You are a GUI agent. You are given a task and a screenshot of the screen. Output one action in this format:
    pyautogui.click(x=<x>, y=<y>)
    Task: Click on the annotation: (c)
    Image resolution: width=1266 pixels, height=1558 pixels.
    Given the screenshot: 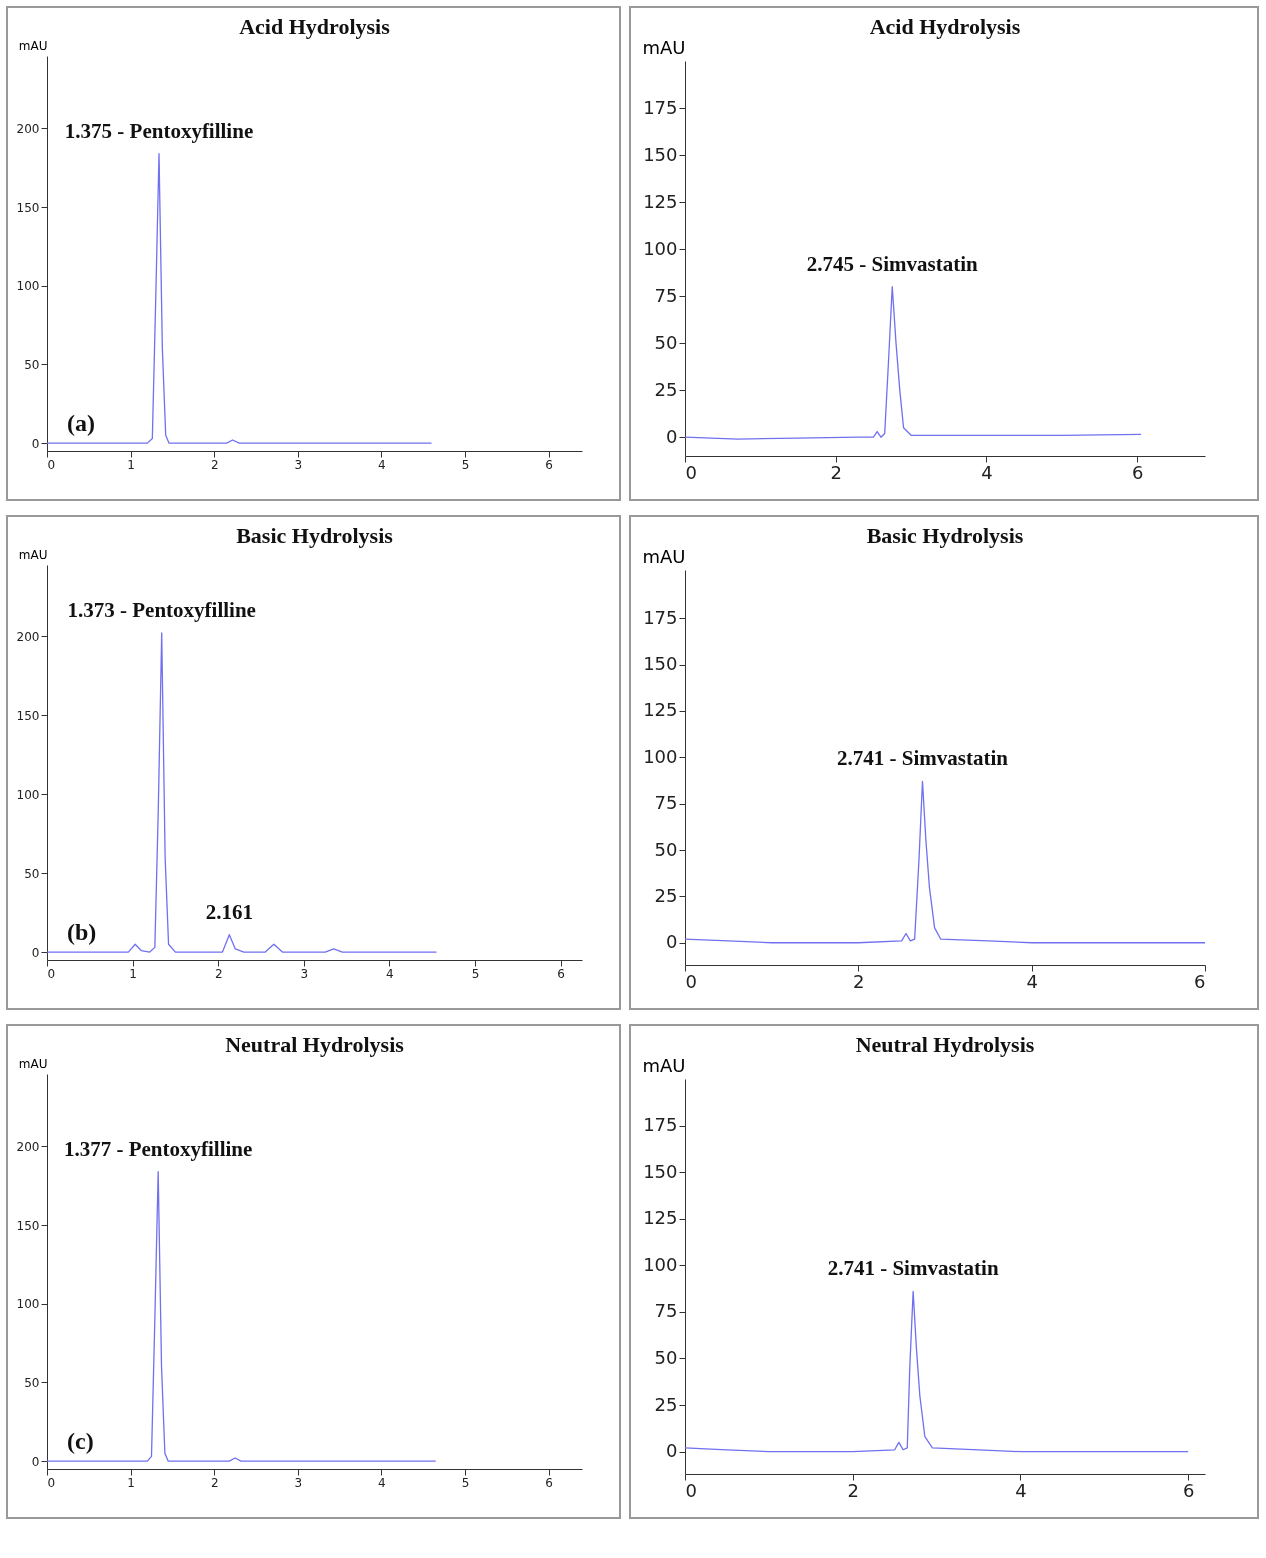 What is the action you would take?
    pyautogui.click(x=80, y=1441)
    